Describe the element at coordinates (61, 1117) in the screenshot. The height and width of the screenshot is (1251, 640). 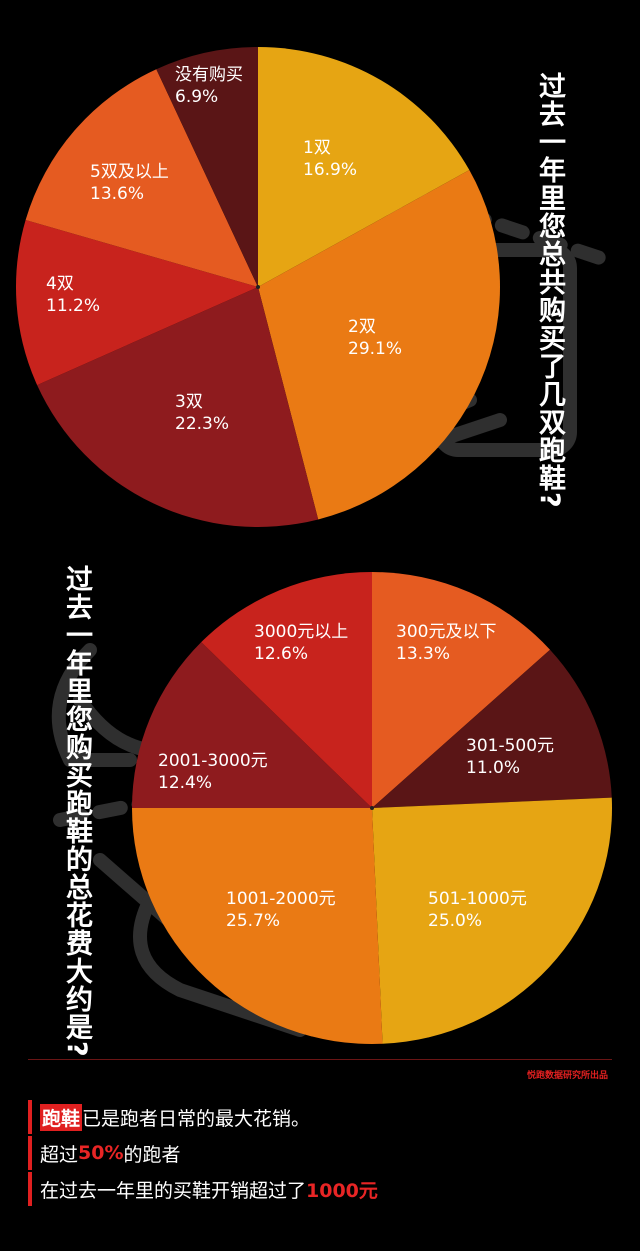
I see `caption-highlight-shoes: 跑鞋` at that location.